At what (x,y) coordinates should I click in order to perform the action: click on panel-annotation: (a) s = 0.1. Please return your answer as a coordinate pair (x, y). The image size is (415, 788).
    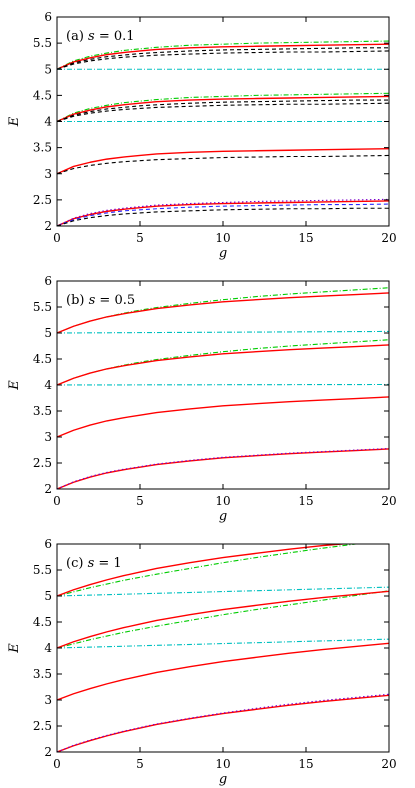
    Looking at the image, I should click on (100, 36).